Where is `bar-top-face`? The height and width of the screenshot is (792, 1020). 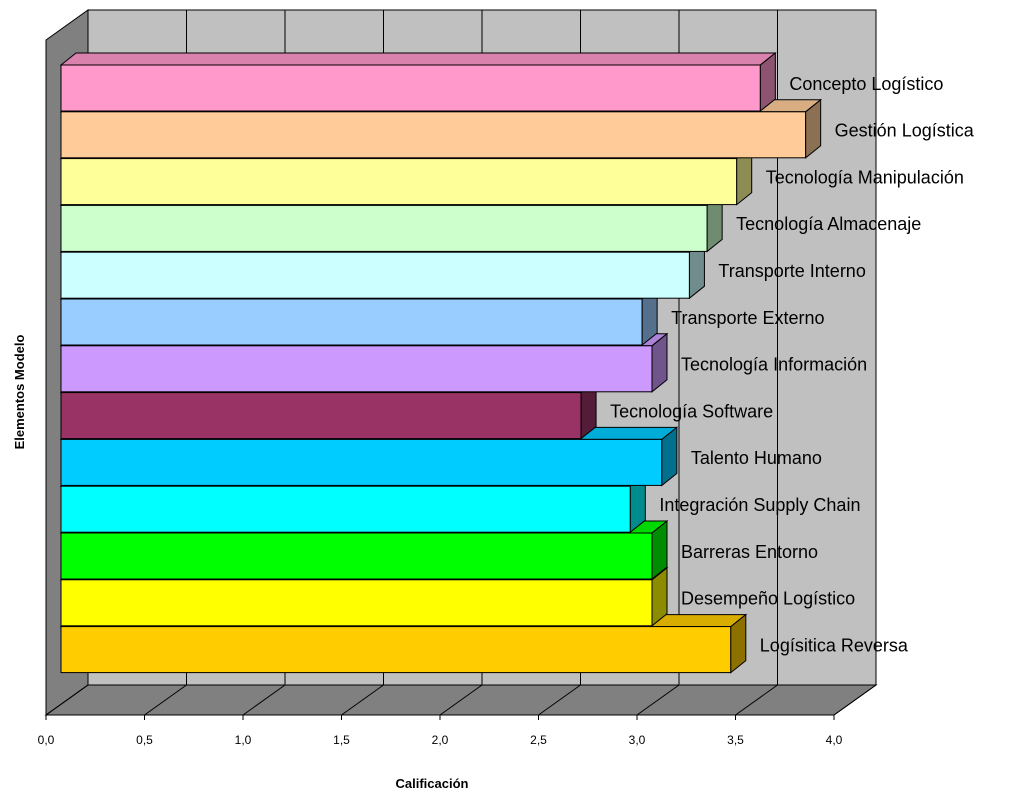 bar-top-face is located at coordinates (418, 59).